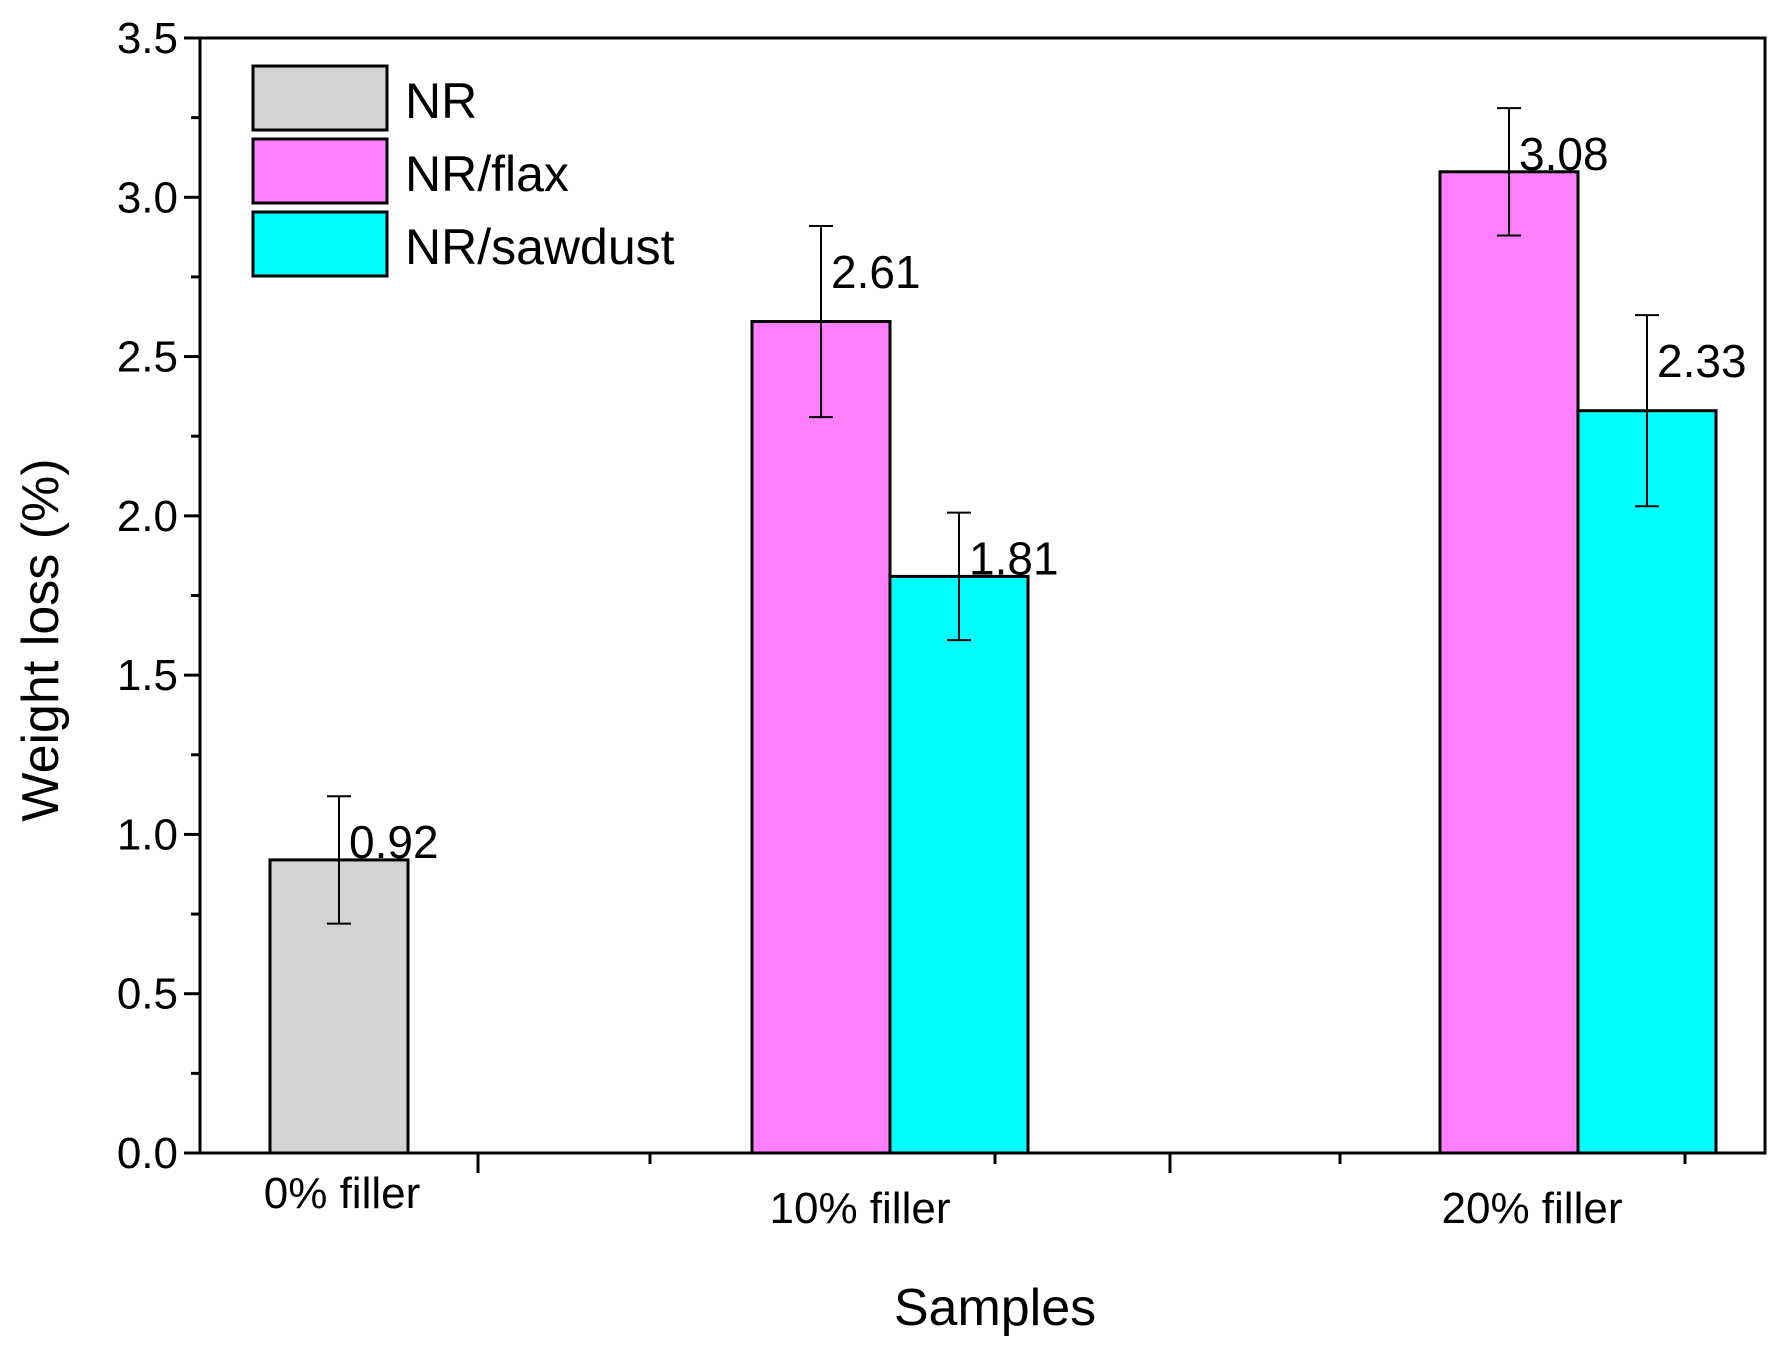 Image resolution: width=1788 pixels, height=1345 pixels. Describe the element at coordinates (487, 174) in the screenshot. I see `legend-label-nr-flax: NR/flax` at that location.